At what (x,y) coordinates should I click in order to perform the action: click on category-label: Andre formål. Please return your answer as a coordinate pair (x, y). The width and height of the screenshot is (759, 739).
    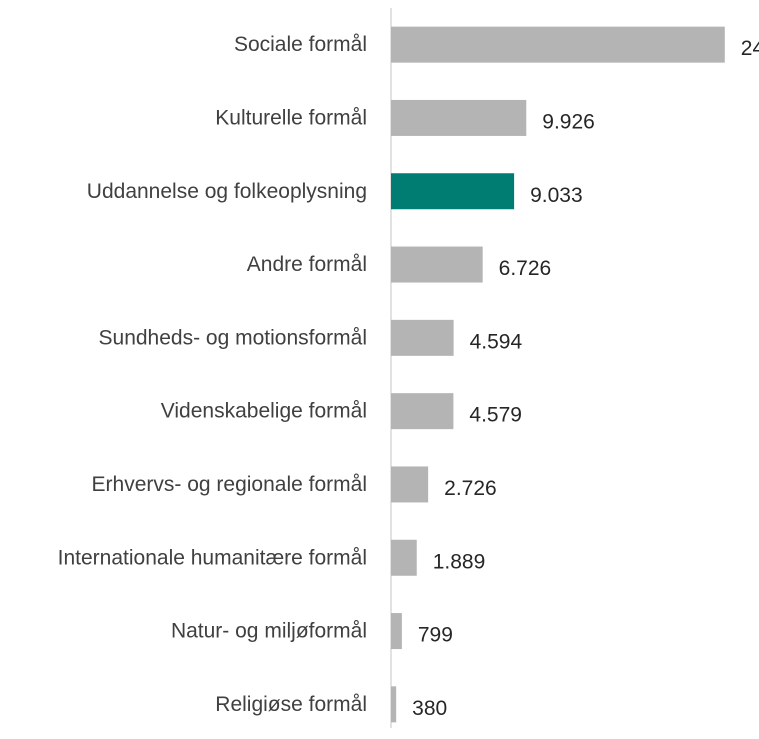
    Looking at the image, I should click on (307, 264).